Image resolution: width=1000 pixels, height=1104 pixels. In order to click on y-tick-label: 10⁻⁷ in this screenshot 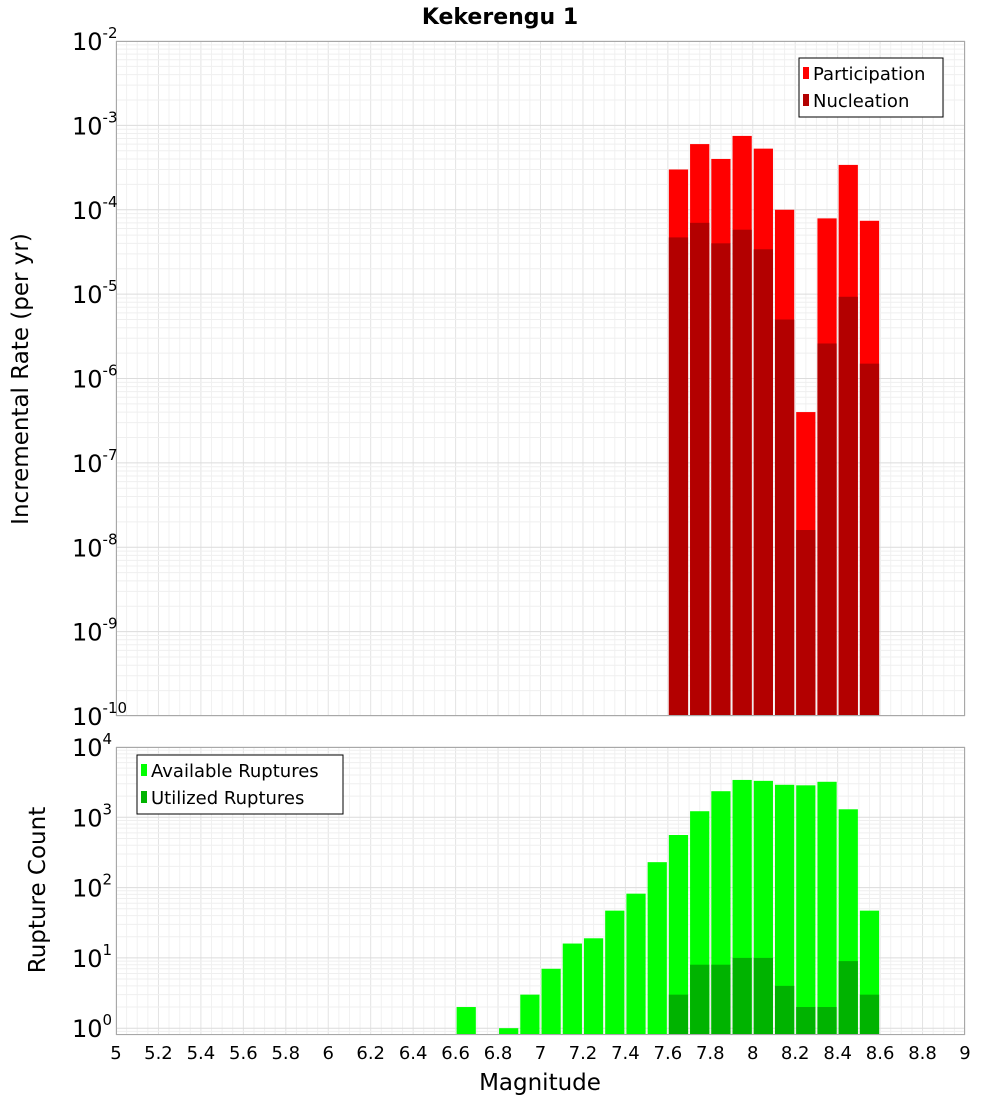, I will do `click(95, 462)`.